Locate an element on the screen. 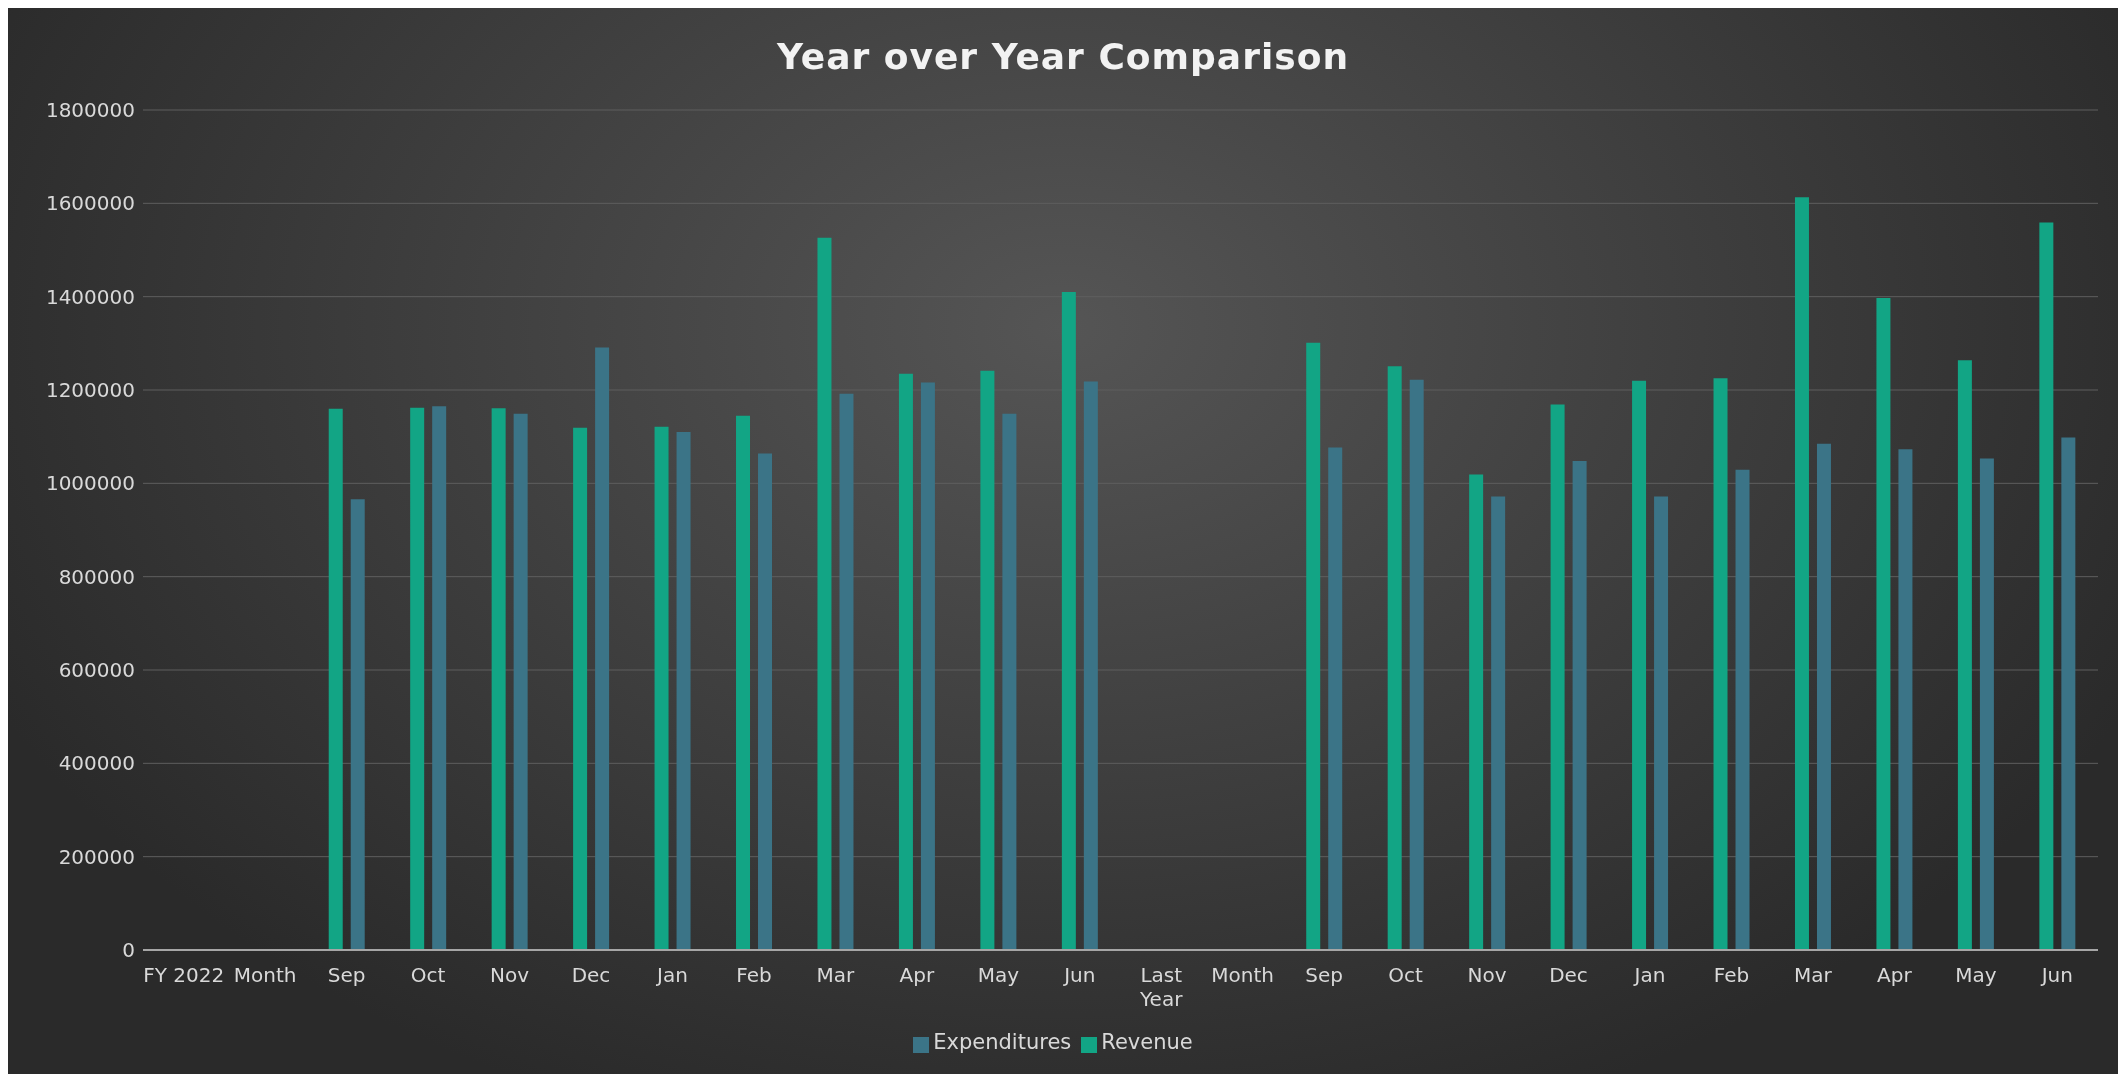  x-tick-label: Last Year is located at coordinates (1161, 987).